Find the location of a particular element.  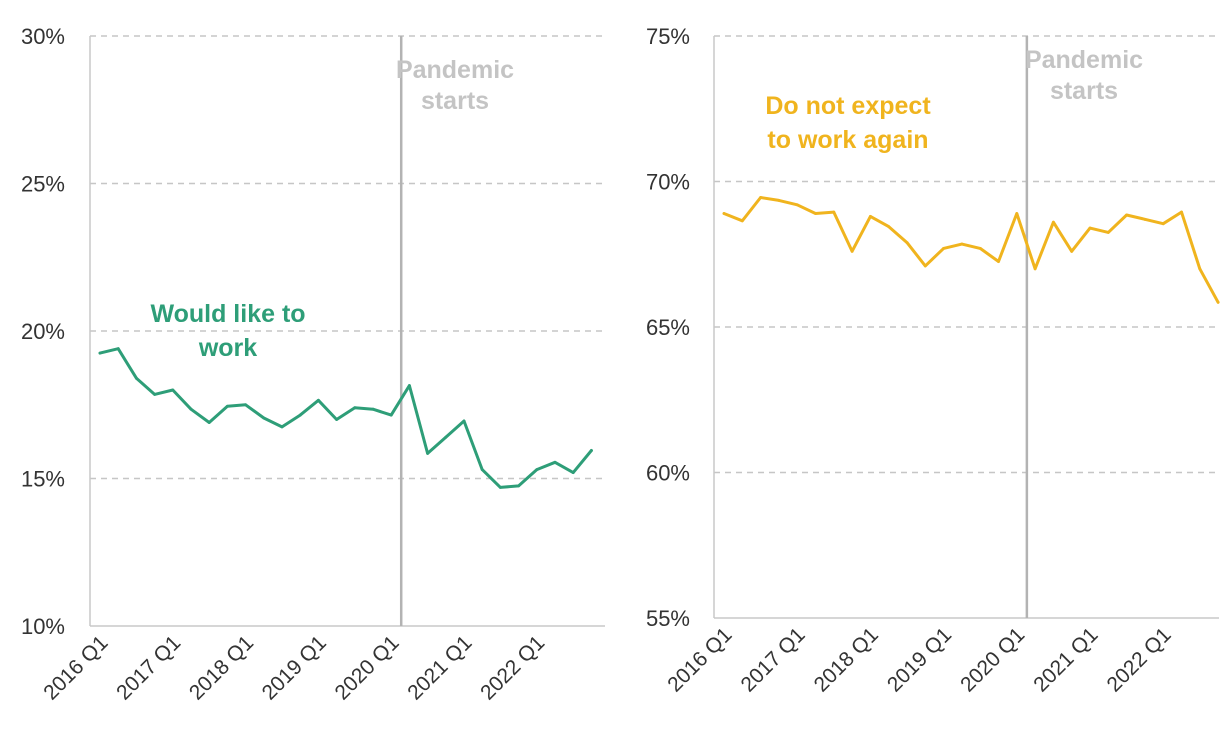

series-label: Do not expect is located at coordinates (848, 106).